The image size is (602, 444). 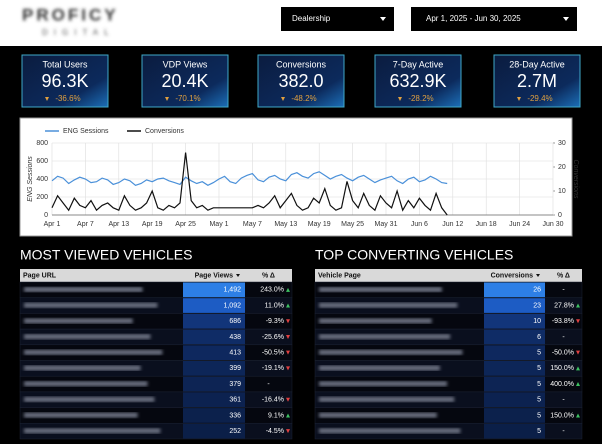 What do you see at coordinates (274, 305) in the screenshot?
I see `change-text: 11.0%` at bounding box center [274, 305].